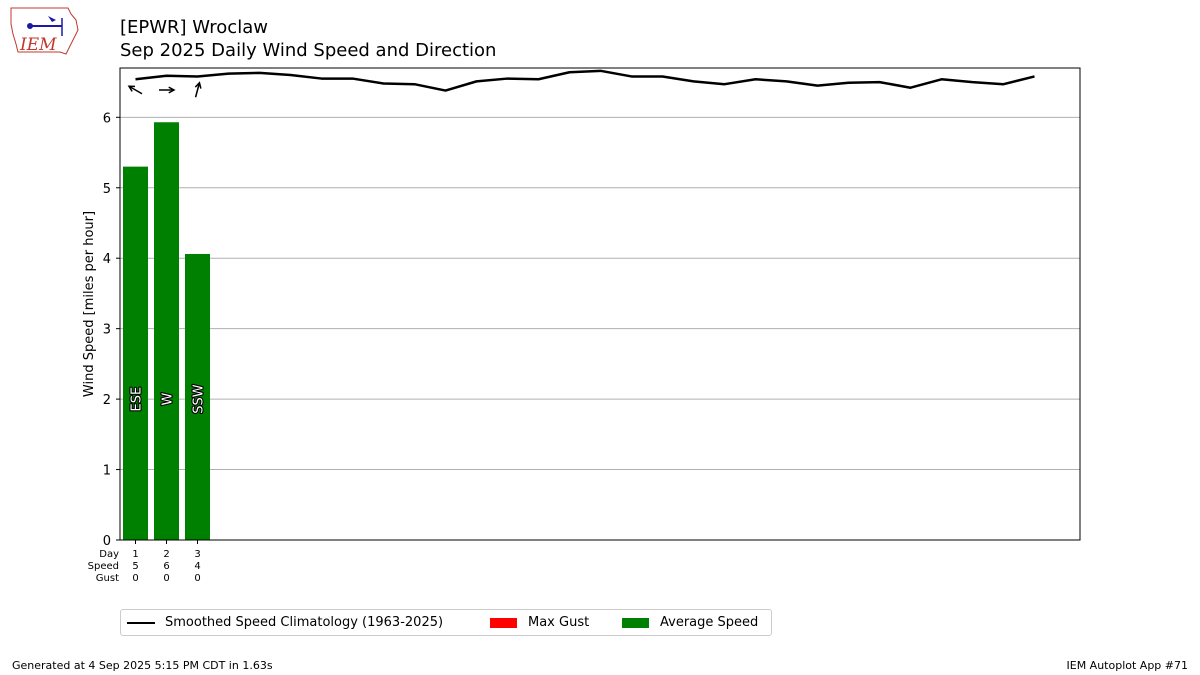 The image size is (1200, 675). What do you see at coordinates (137, 399) in the screenshot?
I see `wind-direction-label: ESE` at bounding box center [137, 399].